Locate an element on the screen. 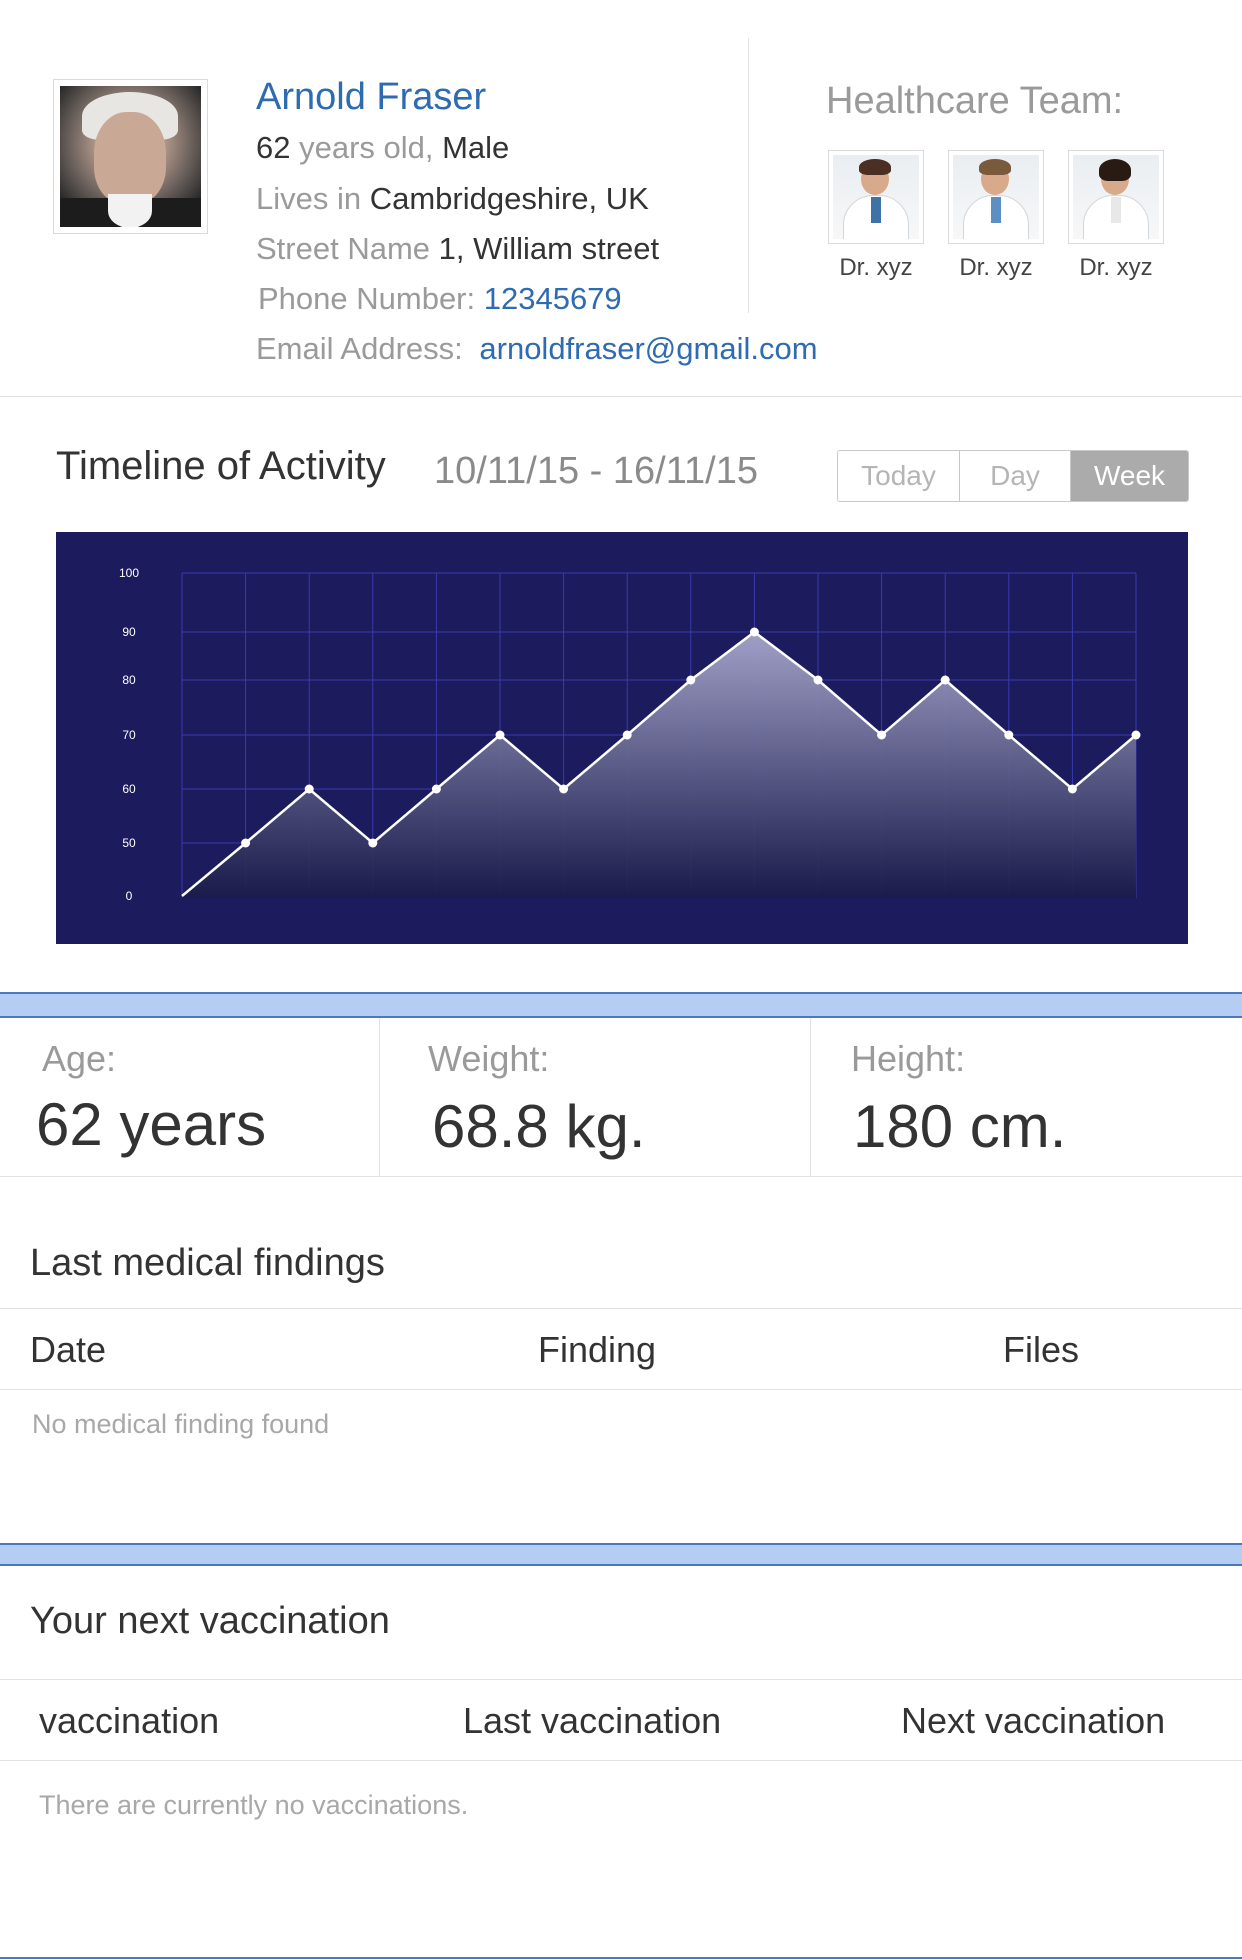 This screenshot has height=1960, width=1242. vaccination-col-next: Next vaccination is located at coordinates (1033, 1720).